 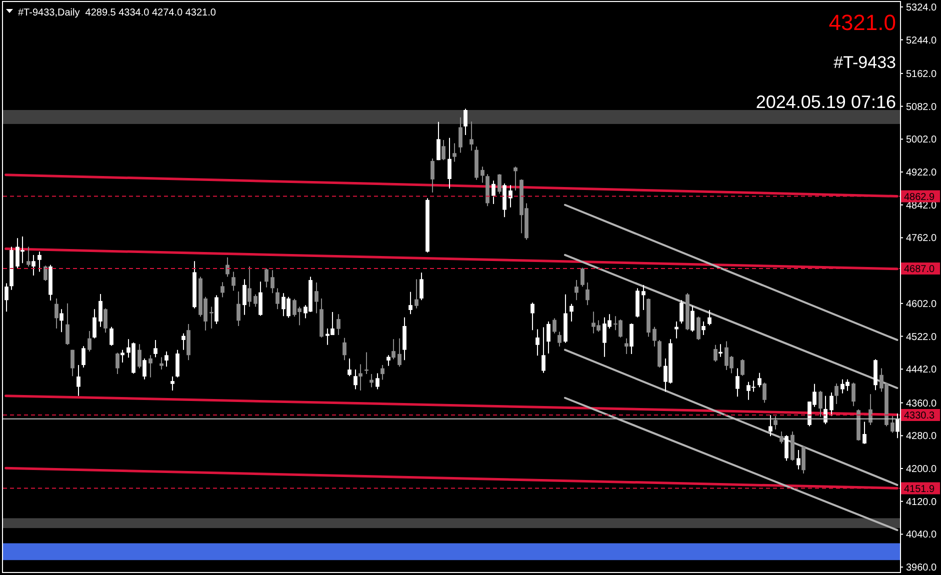 I want to click on y-tick-label: 5162.0, so click(x=922, y=74).